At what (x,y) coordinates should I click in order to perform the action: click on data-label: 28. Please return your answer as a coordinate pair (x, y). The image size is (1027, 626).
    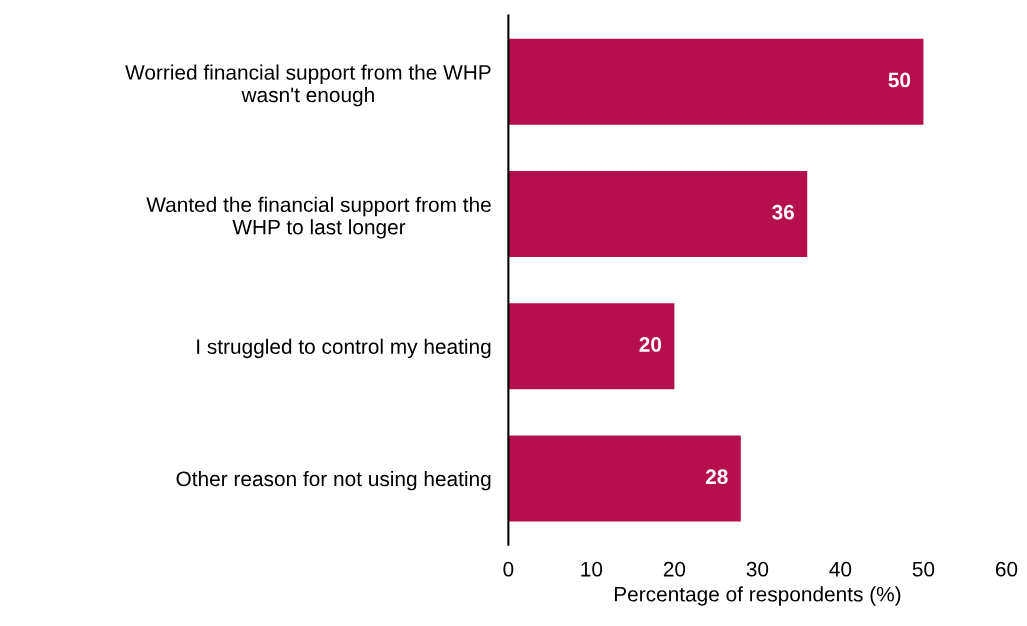
    Looking at the image, I should click on (716, 477).